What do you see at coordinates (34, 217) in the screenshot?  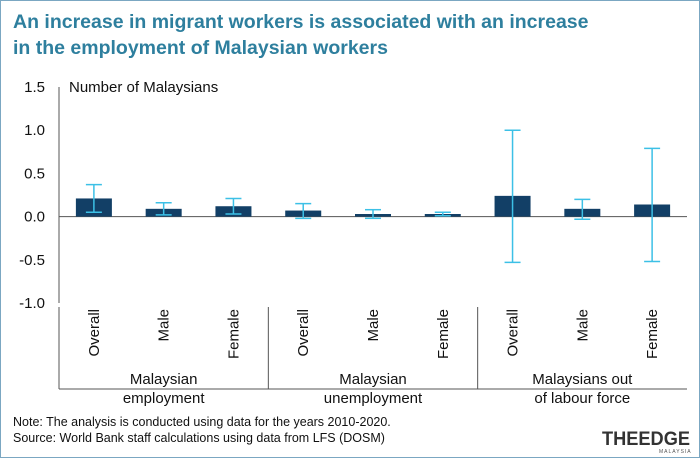 I see `y-tick-label: 0.0` at bounding box center [34, 217].